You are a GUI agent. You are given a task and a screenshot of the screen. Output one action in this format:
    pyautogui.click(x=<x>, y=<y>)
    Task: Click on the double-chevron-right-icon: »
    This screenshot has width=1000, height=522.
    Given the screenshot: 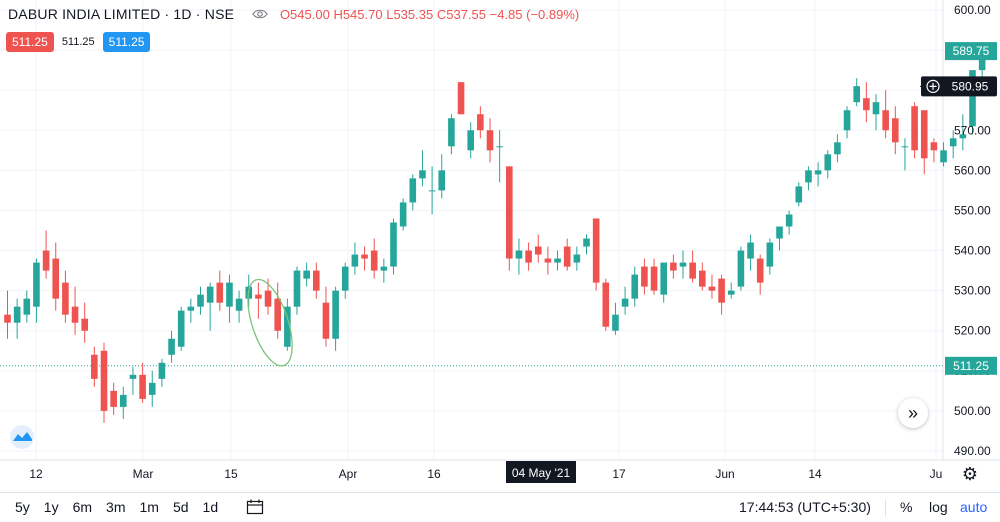 What is the action you would take?
    pyautogui.click(x=912, y=412)
    